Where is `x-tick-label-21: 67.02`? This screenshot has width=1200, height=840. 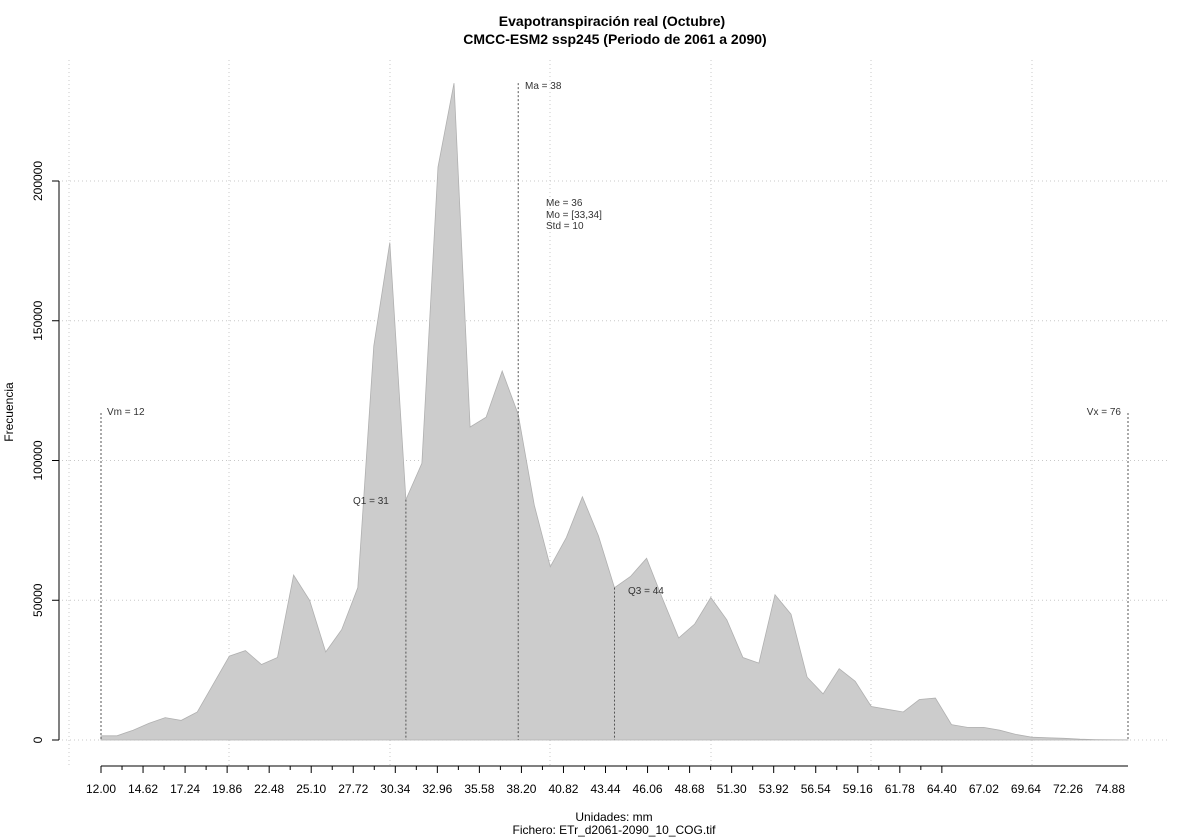
x-tick-label-21: 67.02 is located at coordinates (984, 789).